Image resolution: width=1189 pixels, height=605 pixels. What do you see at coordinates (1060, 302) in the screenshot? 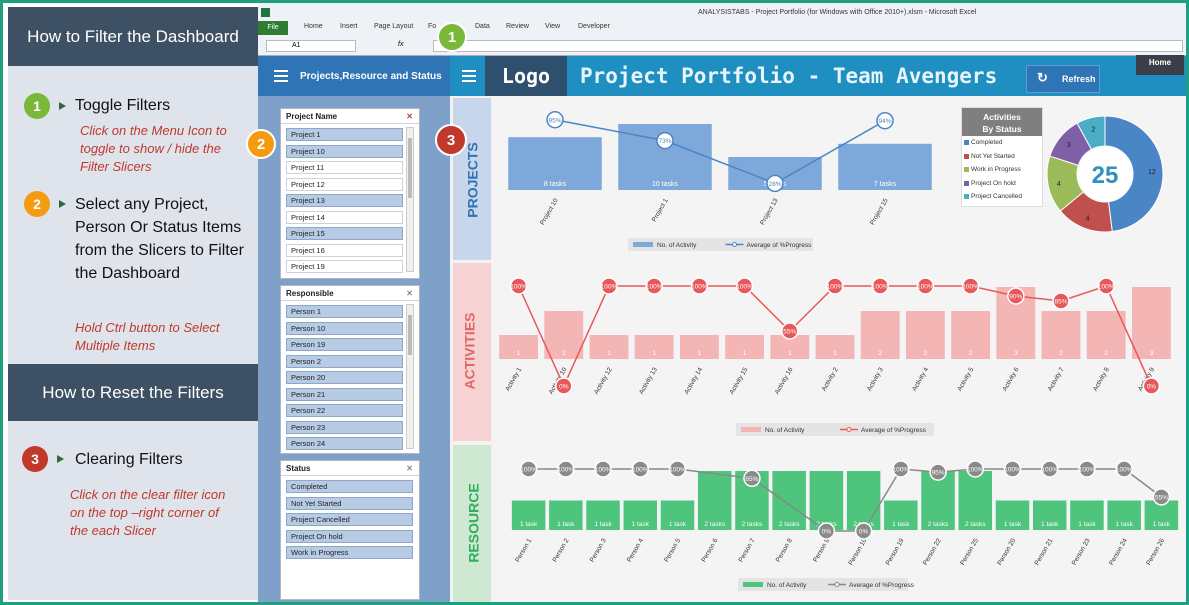
I see `progress-label: 85%` at bounding box center [1060, 302].